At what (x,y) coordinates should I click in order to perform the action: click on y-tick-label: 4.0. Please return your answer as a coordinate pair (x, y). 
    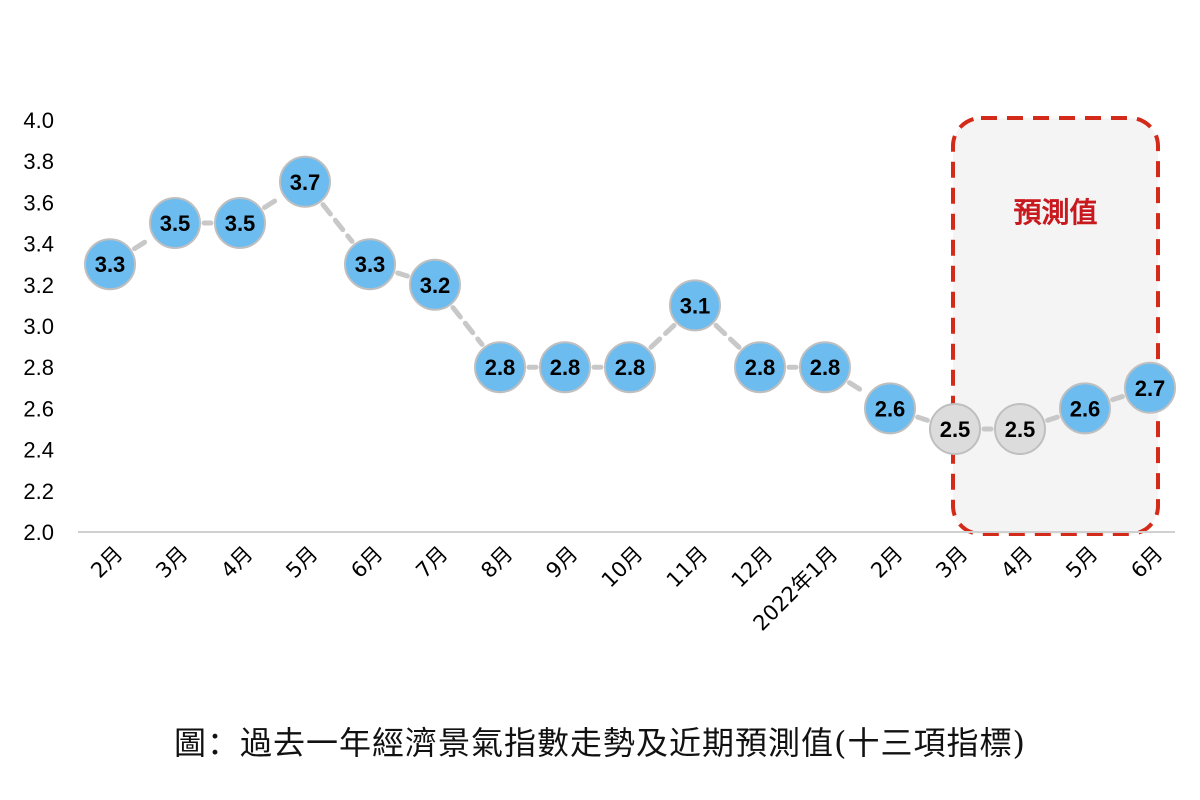
    Looking at the image, I should click on (38, 120).